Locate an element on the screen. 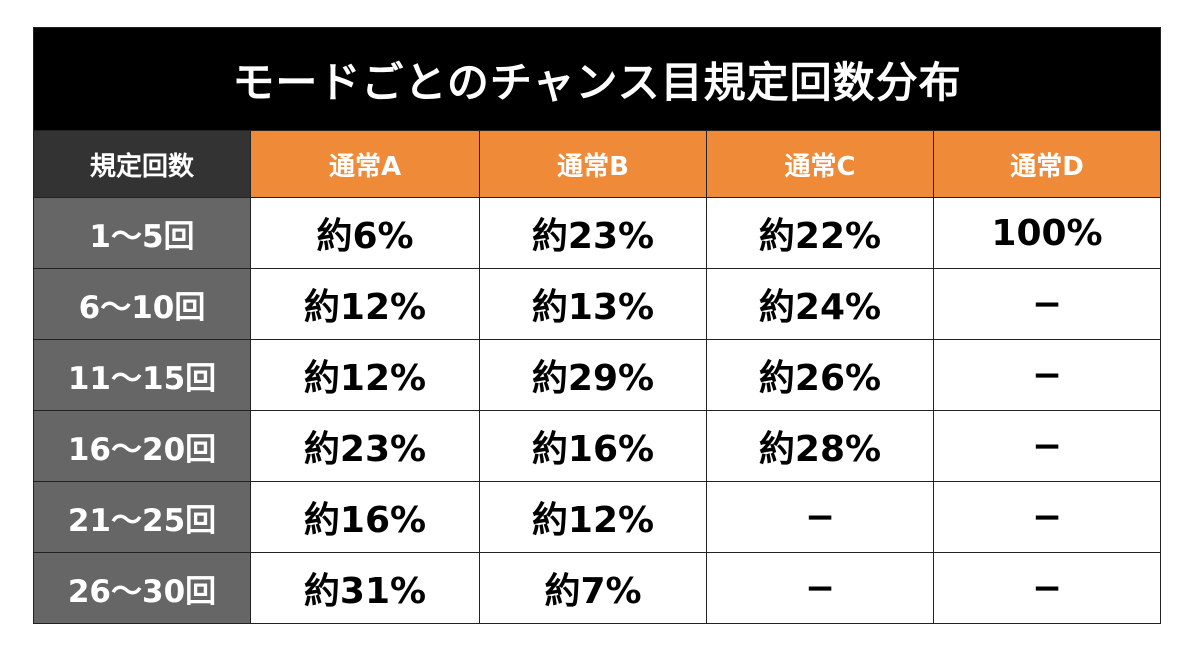 The image size is (1197, 651). header-row: 規定回数 通常A 通常B 通常C 通常D is located at coordinates (597, 164).